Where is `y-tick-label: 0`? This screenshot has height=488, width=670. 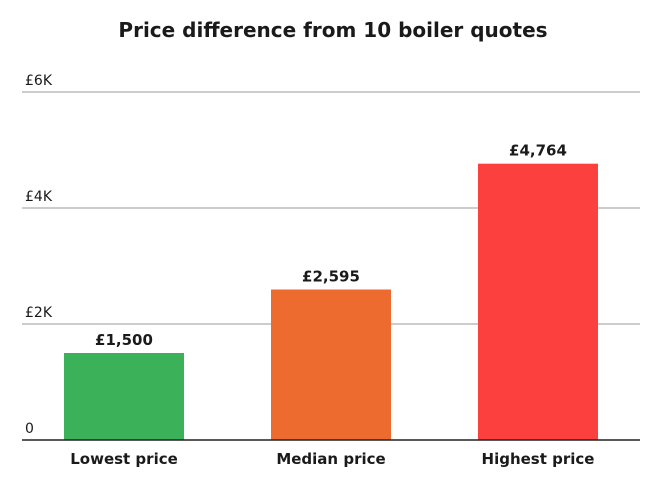 y-tick-label: 0 is located at coordinates (29, 429).